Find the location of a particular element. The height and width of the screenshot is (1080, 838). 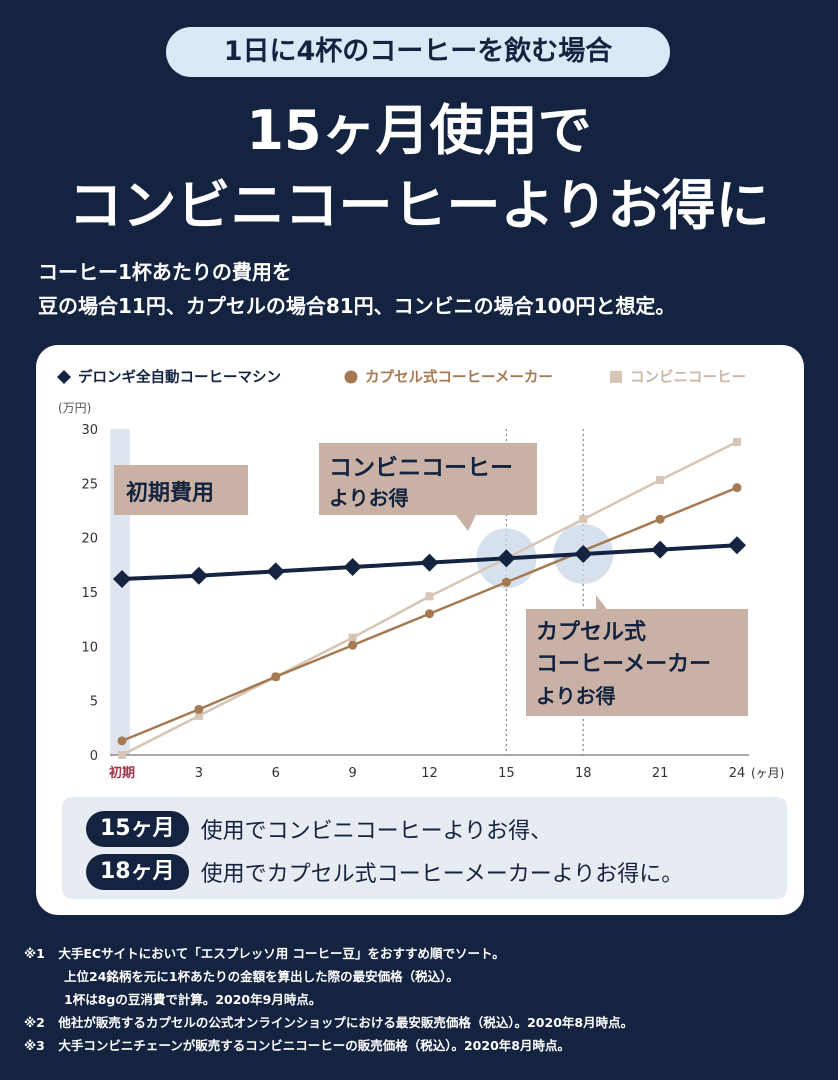

x-axis-unit: (ヶ月) is located at coordinates (767, 773).